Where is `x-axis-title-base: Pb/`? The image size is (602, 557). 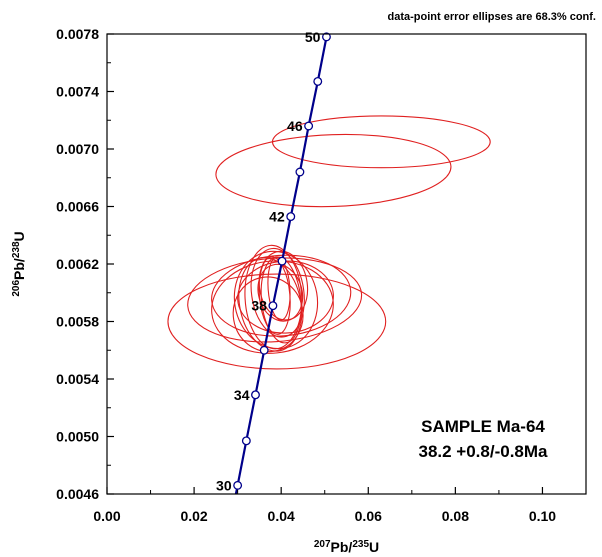 x-axis-title-base: Pb/ is located at coordinates (342, 547).